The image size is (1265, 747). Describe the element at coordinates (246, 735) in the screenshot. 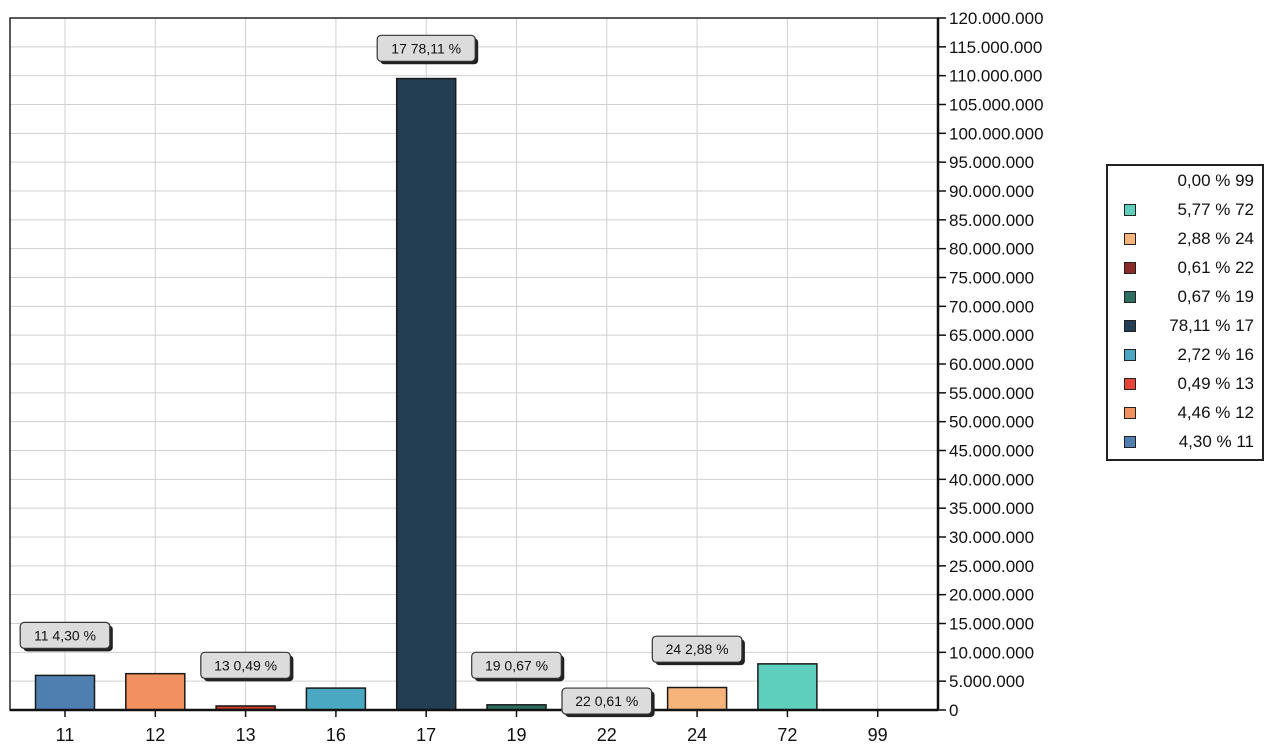

I see `x-tick-label: 13` at that location.